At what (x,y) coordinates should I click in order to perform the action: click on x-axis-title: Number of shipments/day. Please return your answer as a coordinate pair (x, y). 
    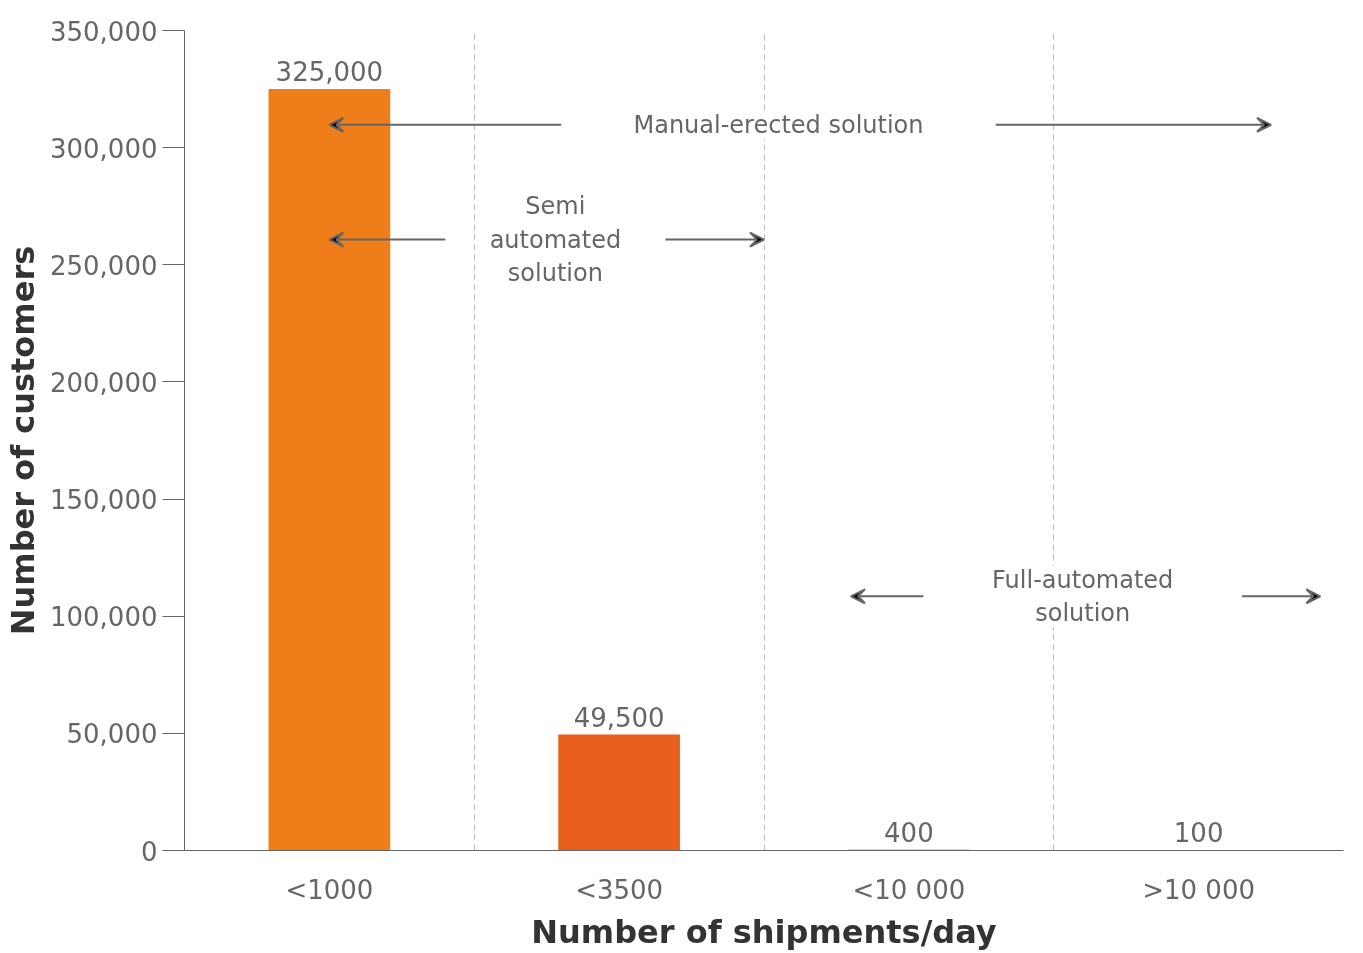
    Looking at the image, I should click on (764, 931).